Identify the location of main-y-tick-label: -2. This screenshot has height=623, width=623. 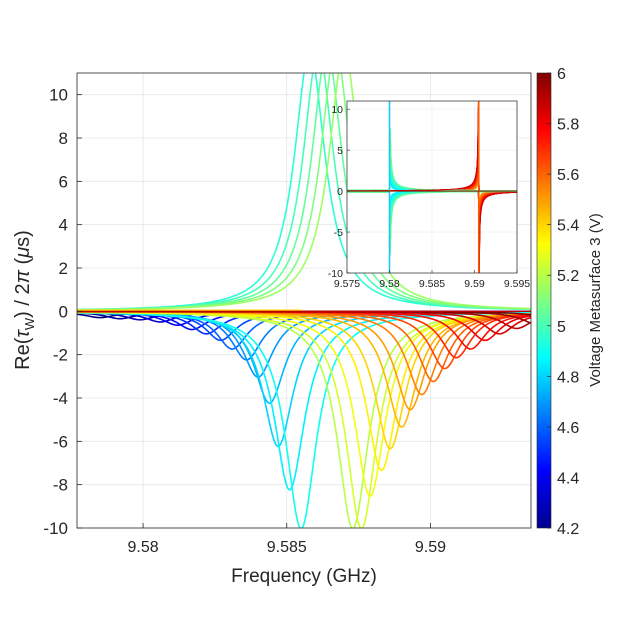
(60, 355).